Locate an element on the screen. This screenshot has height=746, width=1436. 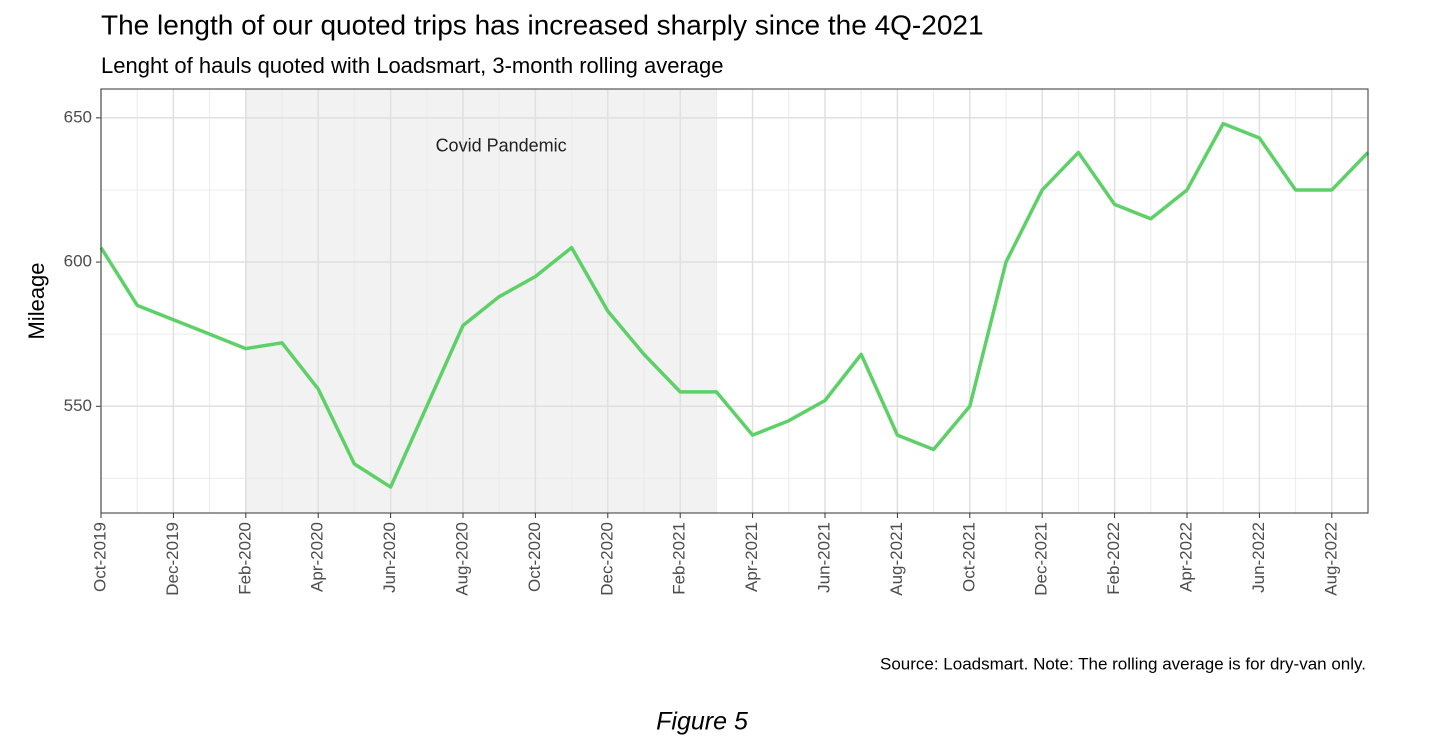
x-tick-label: Dec-2019 is located at coordinates (172, 559).